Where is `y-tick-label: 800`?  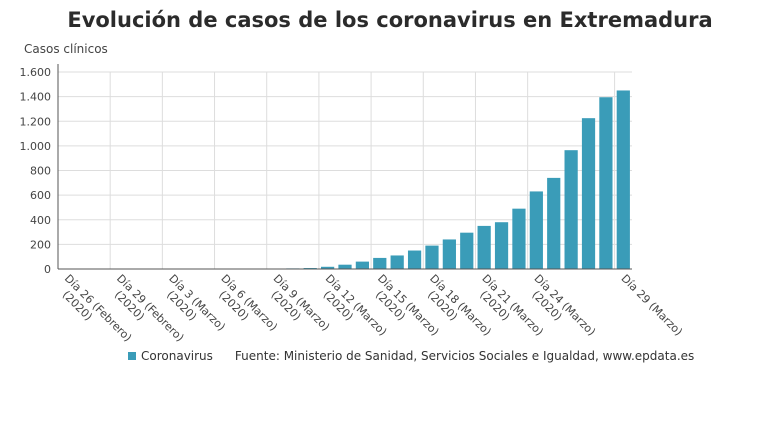
y-tick-label: 800 is located at coordinates (40, 171).